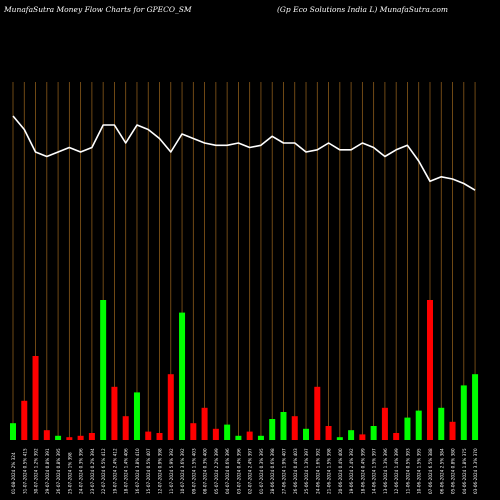 The image size is (500, 500). Describe the element at coordinates (306, 471) in the screenshot. I see `x-tick-label: 25-06-2024 1.3% 397` at that location.